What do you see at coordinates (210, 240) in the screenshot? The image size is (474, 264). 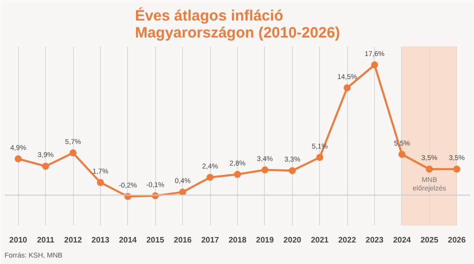 I see `x-tick-label: 2017` at bounding box center [210, 240].